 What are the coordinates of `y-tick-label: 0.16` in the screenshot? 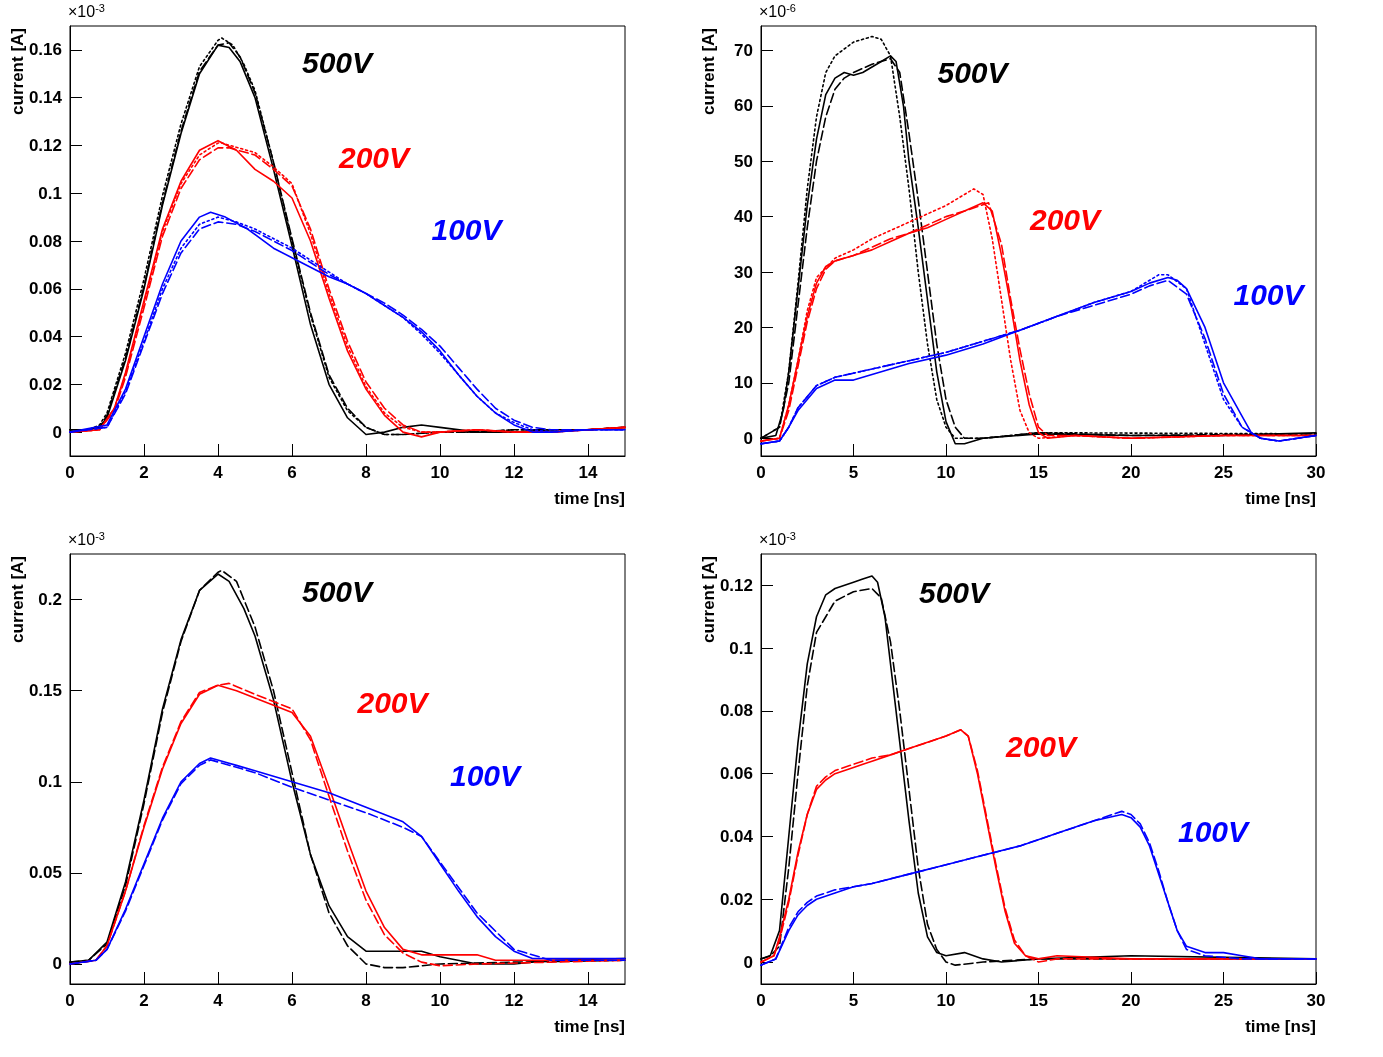 It's located at (45, 50).